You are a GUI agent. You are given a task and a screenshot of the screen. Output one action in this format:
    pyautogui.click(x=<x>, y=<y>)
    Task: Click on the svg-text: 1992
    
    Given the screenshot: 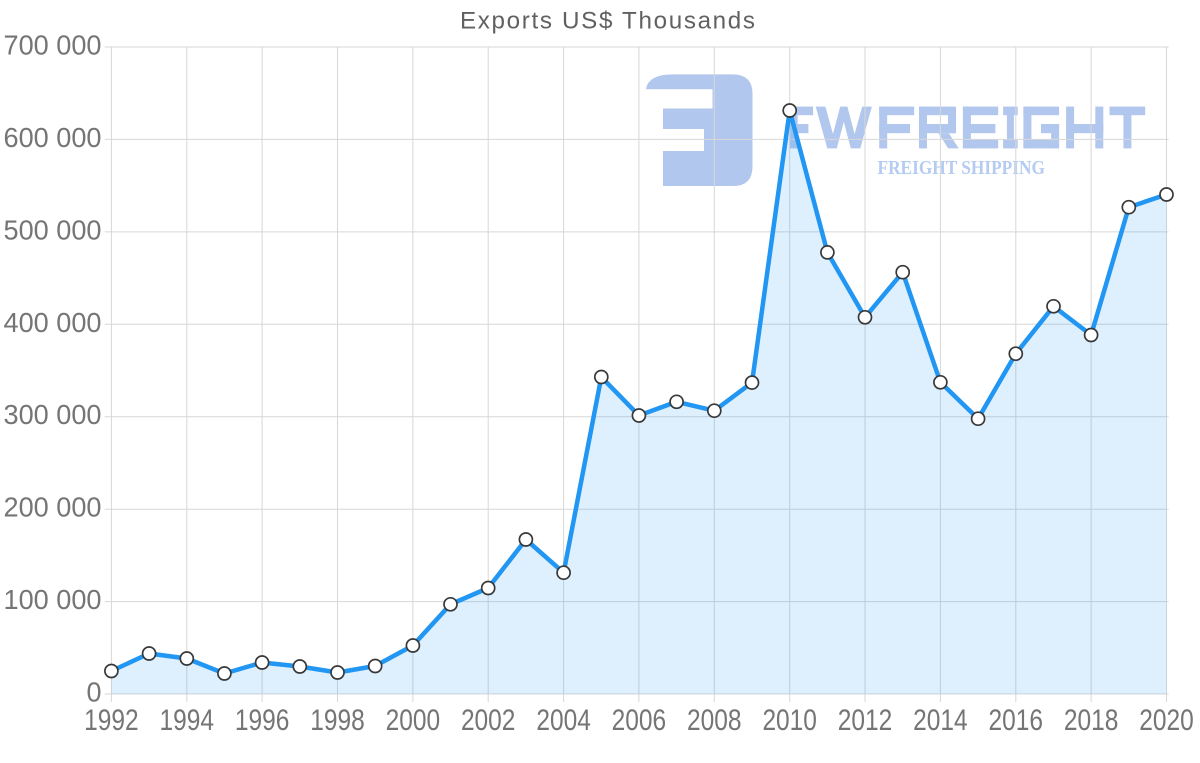 What is the action you would take?
    pyautogui.click(x=111, y=720)
    